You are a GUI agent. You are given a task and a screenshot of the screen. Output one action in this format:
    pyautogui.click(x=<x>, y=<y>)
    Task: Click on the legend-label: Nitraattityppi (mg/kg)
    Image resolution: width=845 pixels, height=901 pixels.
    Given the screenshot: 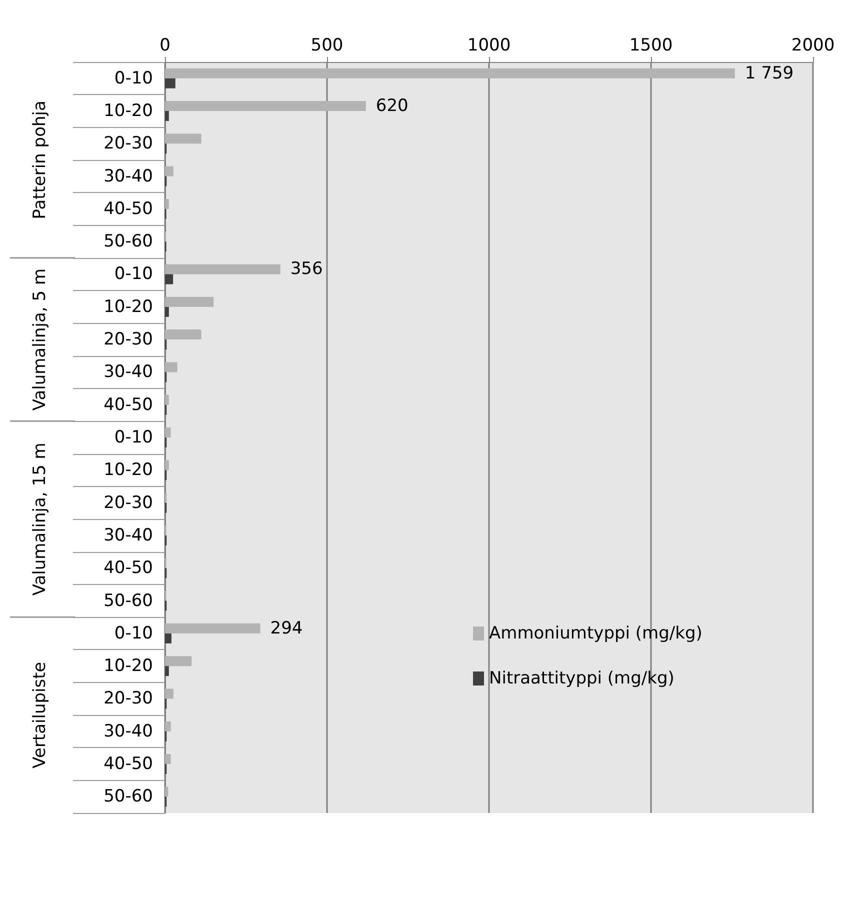 What is the action you would take?
    pyautogui.click(x=581, y=678)
    